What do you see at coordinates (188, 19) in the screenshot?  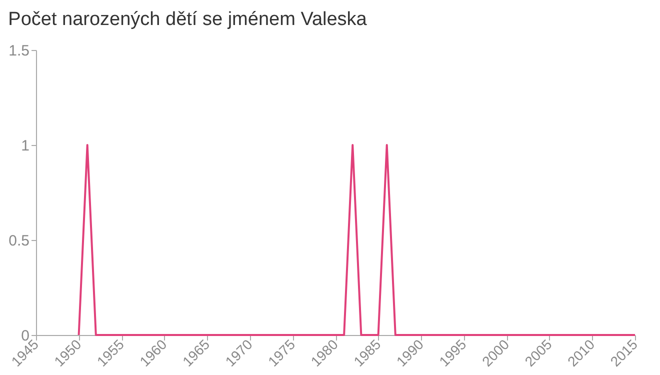 I see `chart-title: Počet narozených dětí se jménem Valeska` at bounding box center [188, 19].